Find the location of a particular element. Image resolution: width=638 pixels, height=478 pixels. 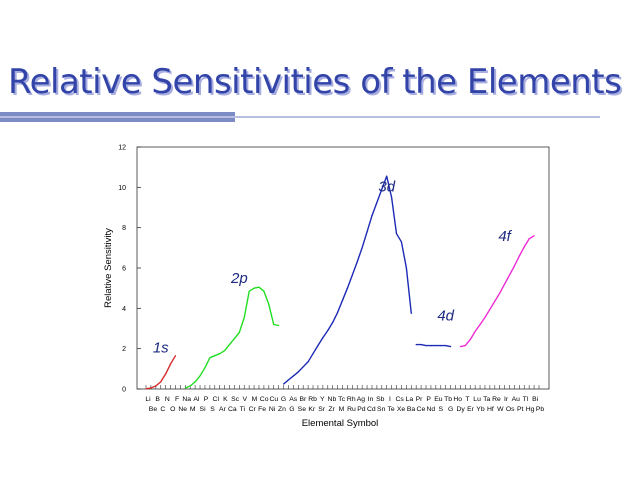

x-tick-label: B is located at coordinates (157, 399).